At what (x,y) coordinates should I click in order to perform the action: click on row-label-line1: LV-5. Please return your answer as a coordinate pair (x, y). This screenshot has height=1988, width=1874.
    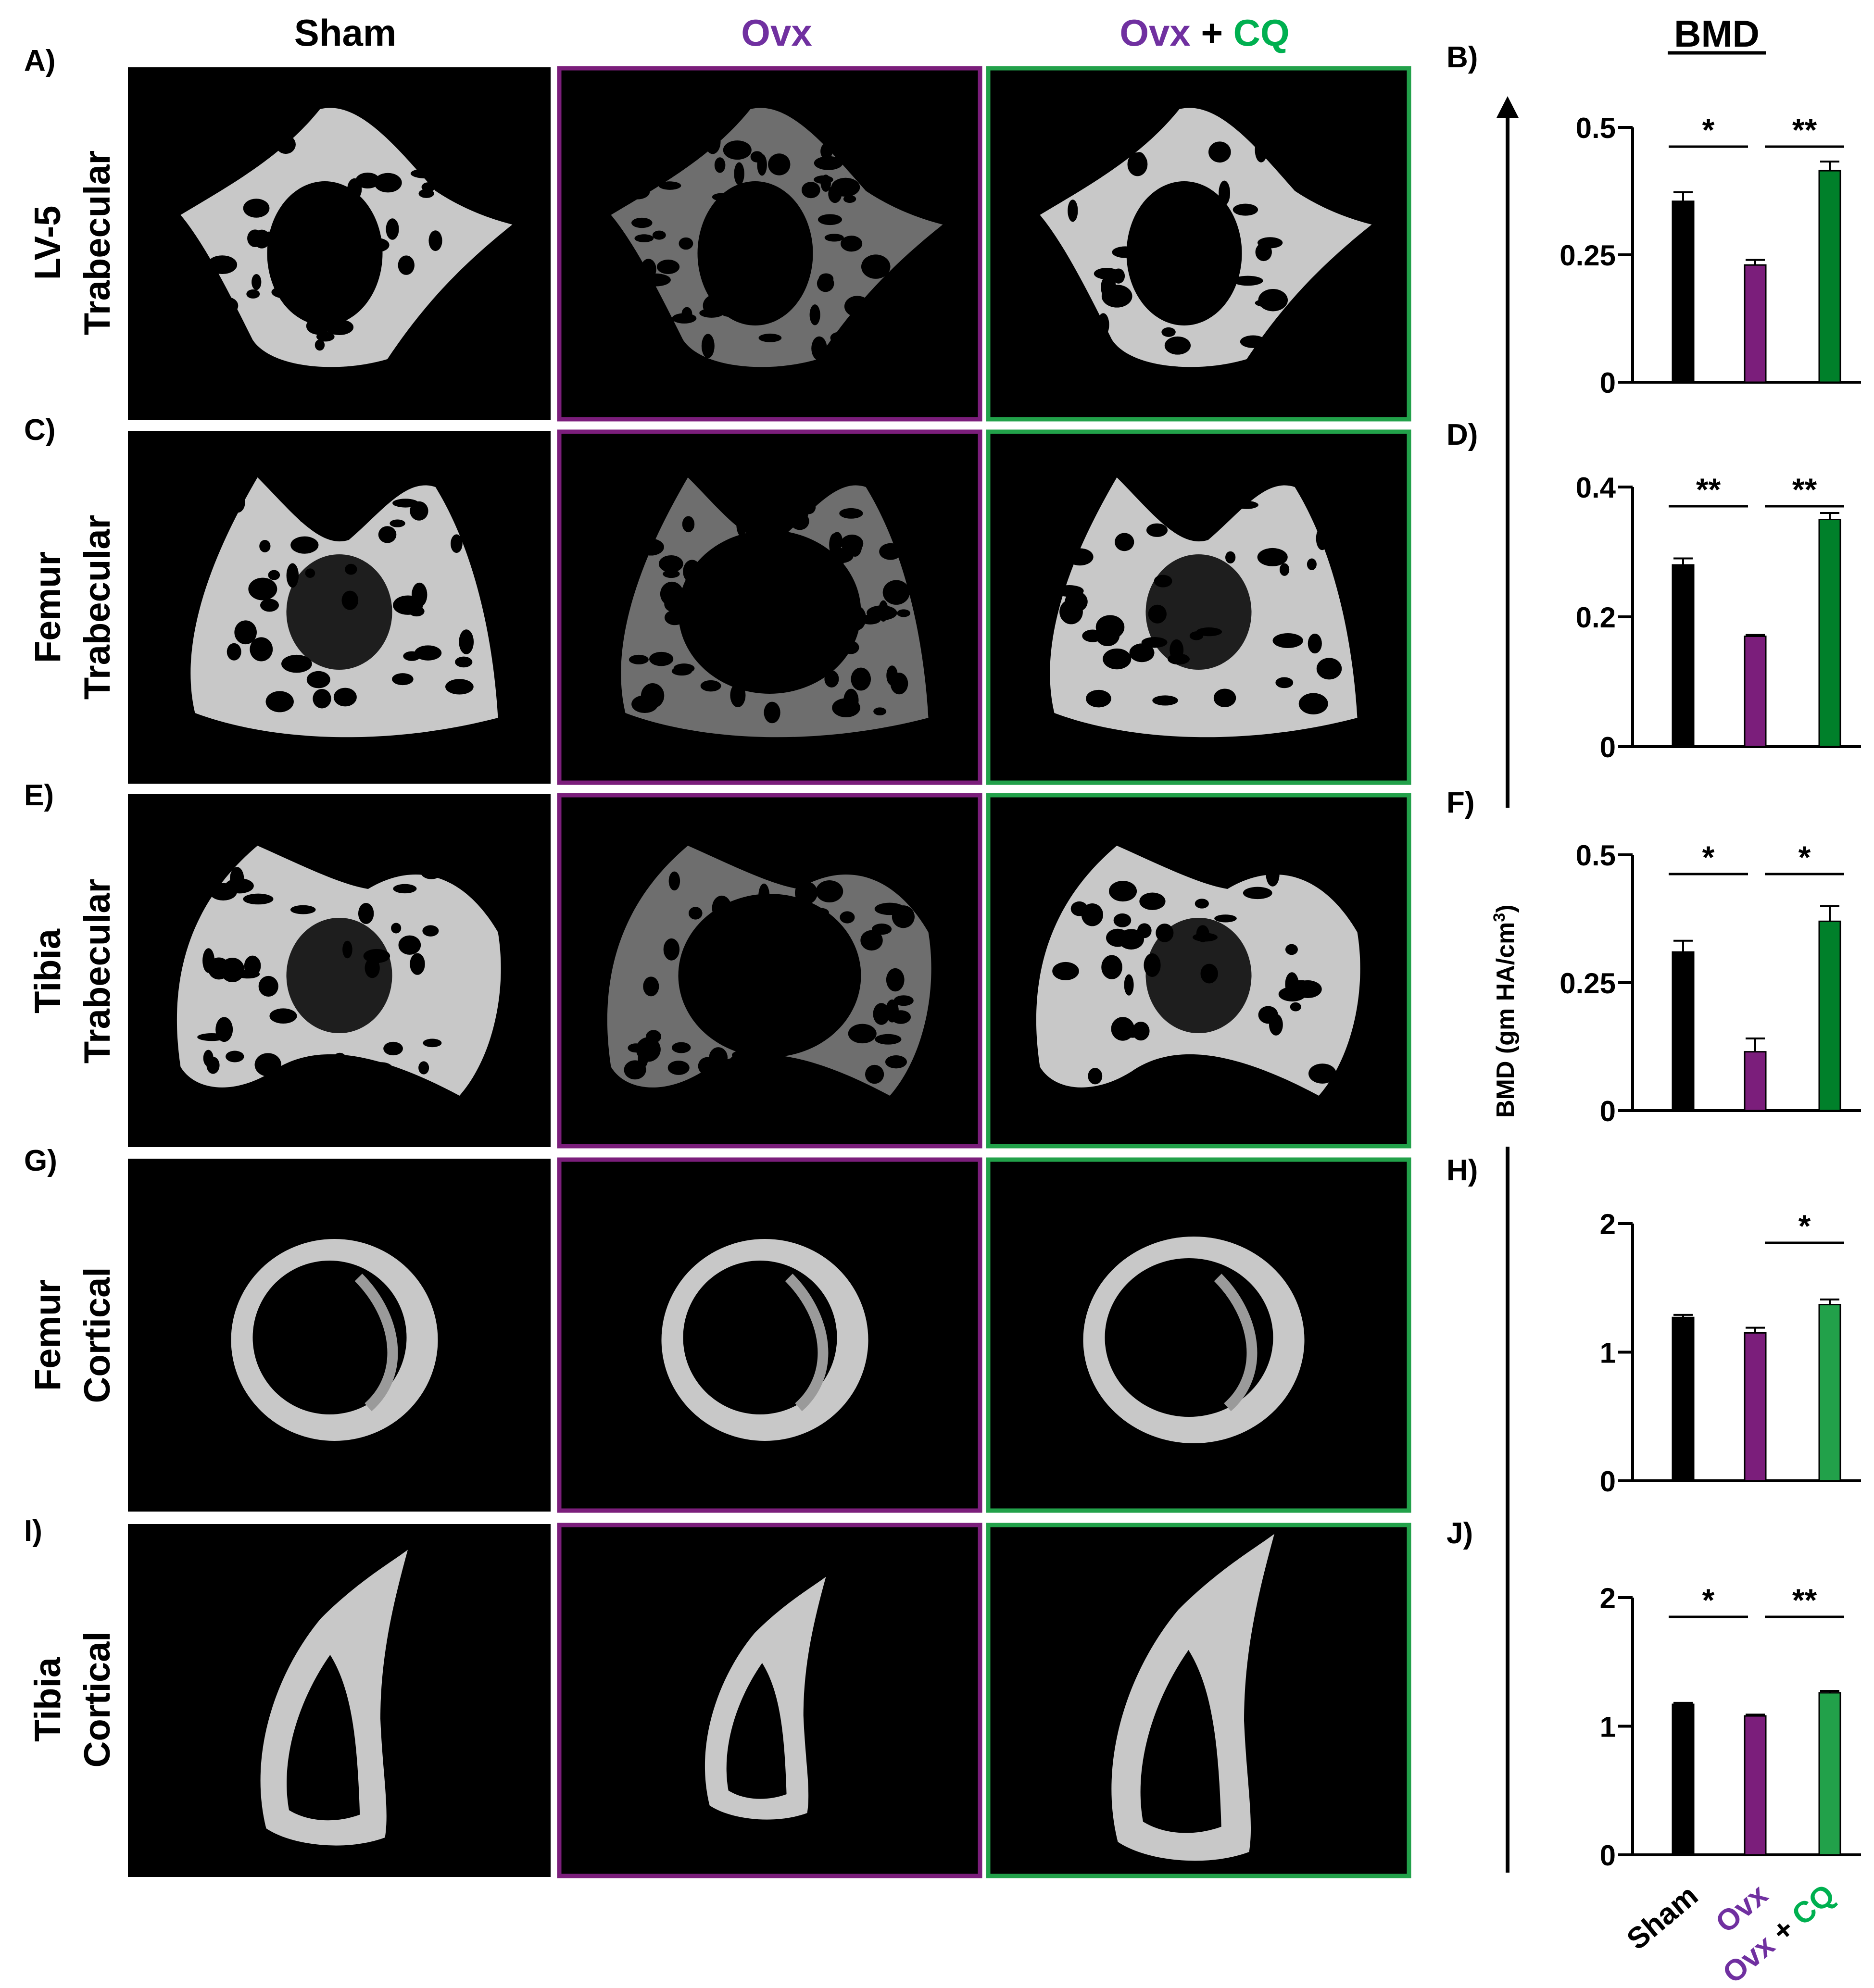
    Looking at the image, I should click on (47, 243).